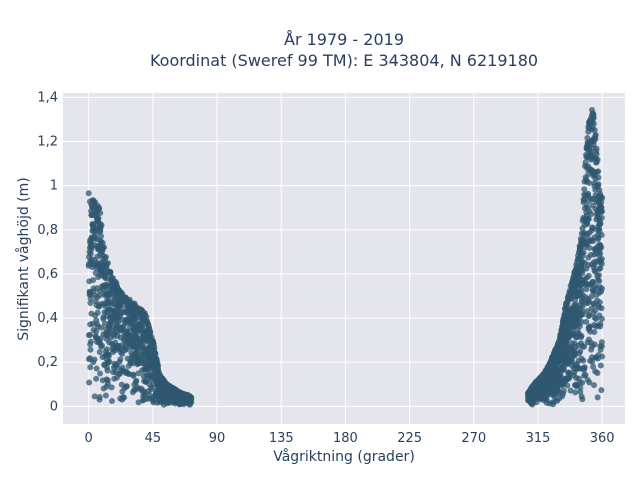 This screenshot has height=480, width=640. I want to click on y-tick-label: 1, so click(54, 186).